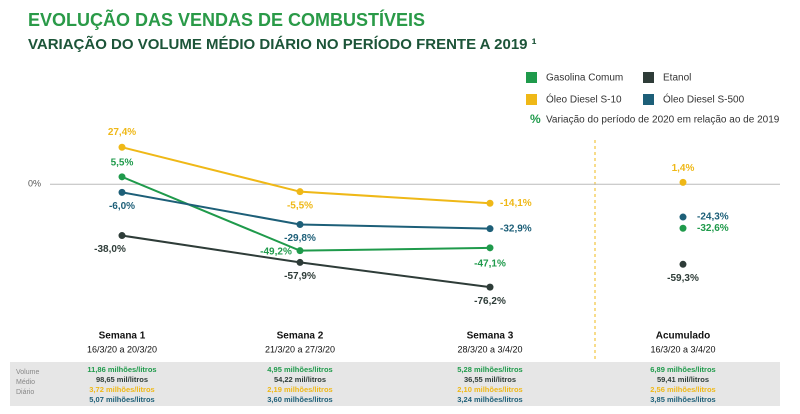  Describe the element at coordinates (299, 369) in the screenshot. I see `volume-cell: 4,95 milhões/litros` at that location.